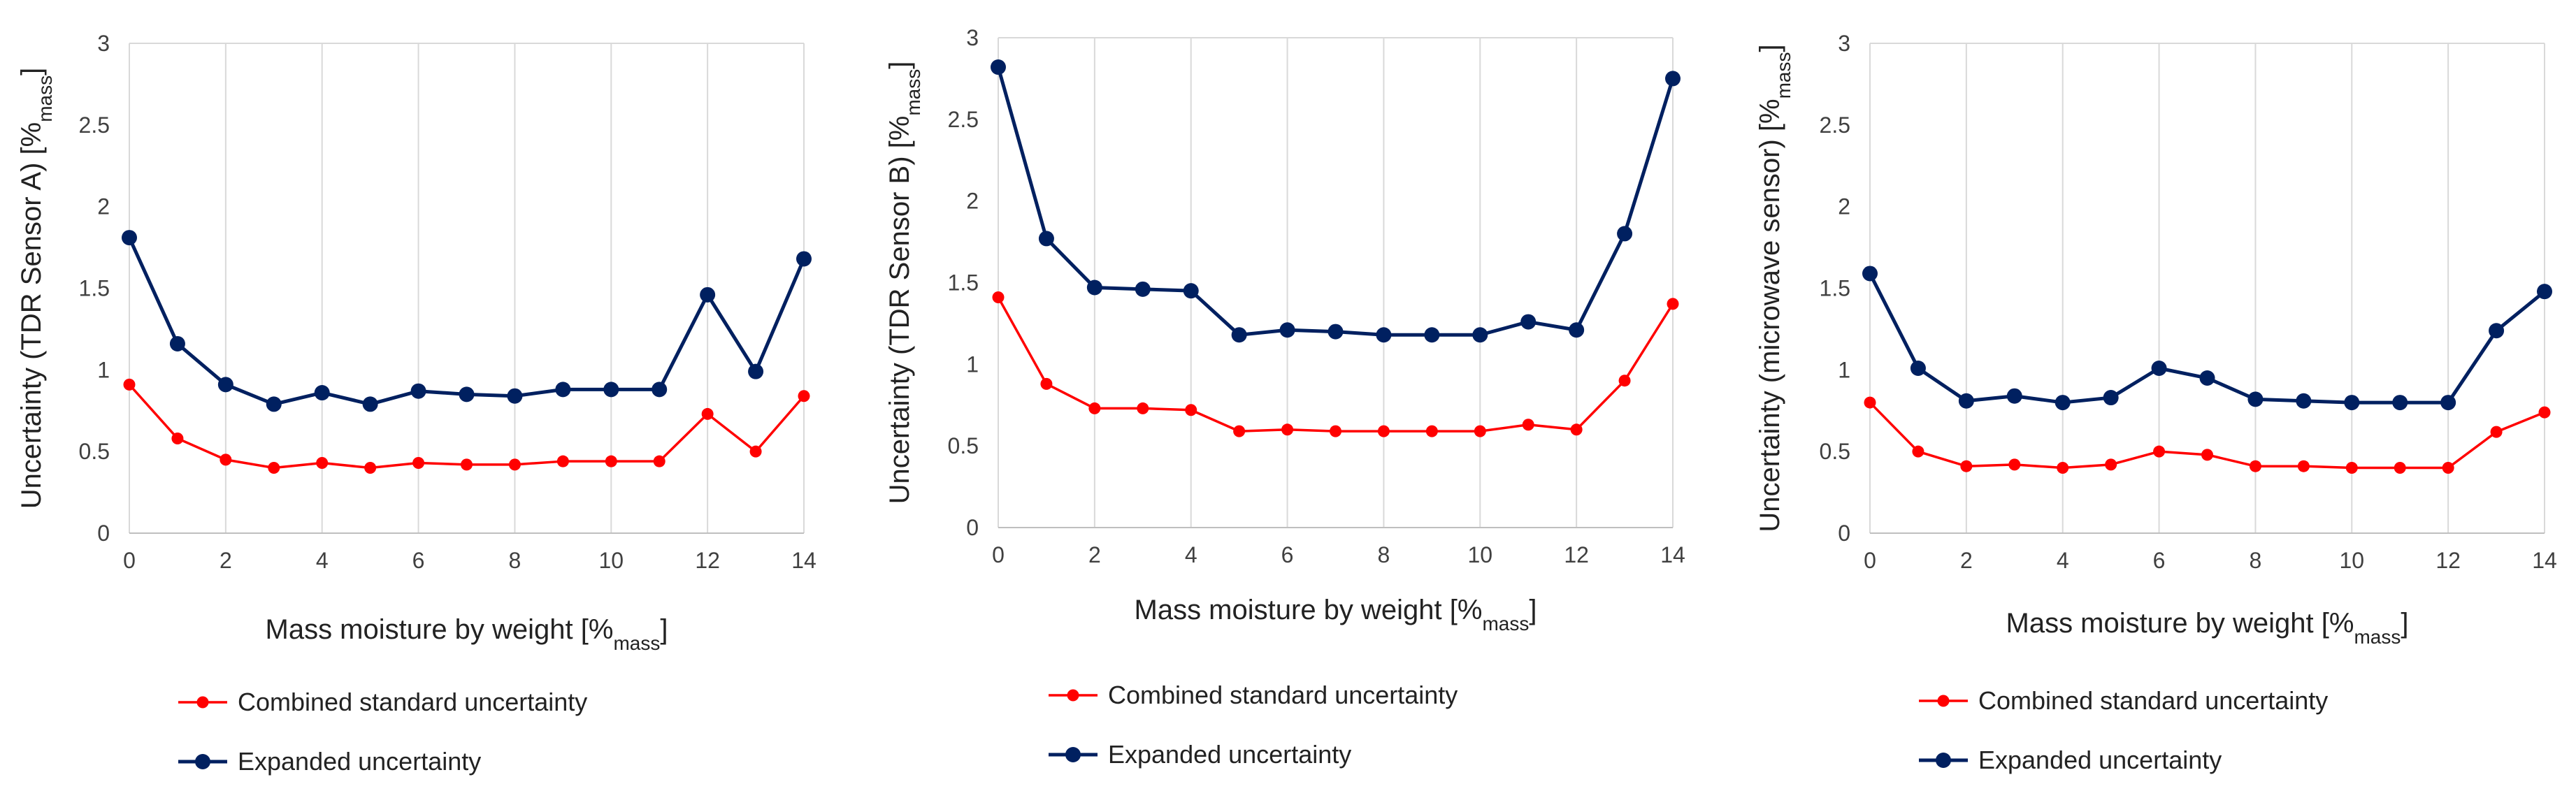 The image size is (2576, 791). I want to click on y-axis-title: Uncertainty (TDR Sensor B) [%mass], so click(904, 283).